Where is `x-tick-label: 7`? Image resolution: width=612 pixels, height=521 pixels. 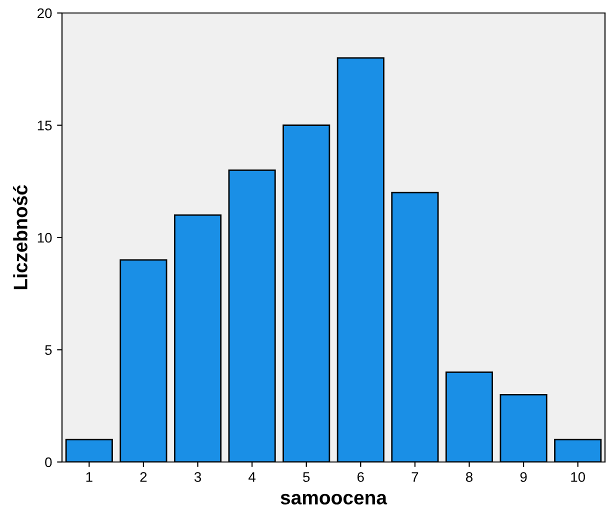
x-tick-label: 7 is located at coordinates (415, 477).